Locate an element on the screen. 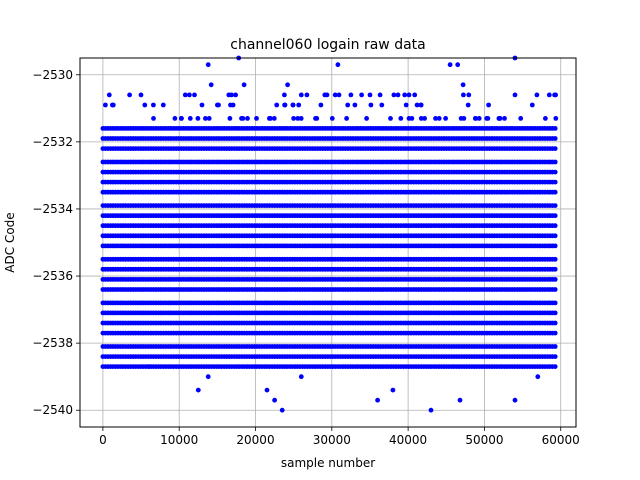 The image size is (640, 480). x-tick-label: 20000 is located at coordinates (255, 440).